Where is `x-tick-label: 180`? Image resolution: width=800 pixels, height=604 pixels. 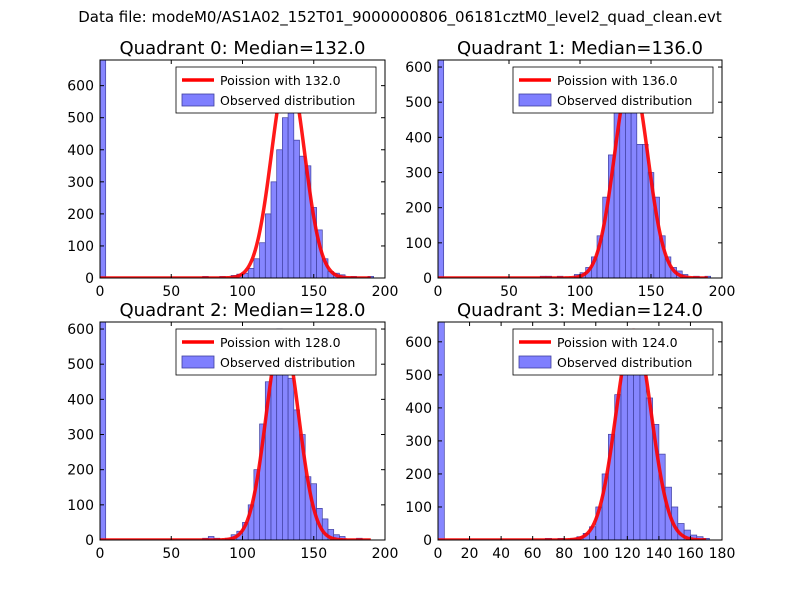 x-tick-label: 180 is located at coordinates (722, 554).